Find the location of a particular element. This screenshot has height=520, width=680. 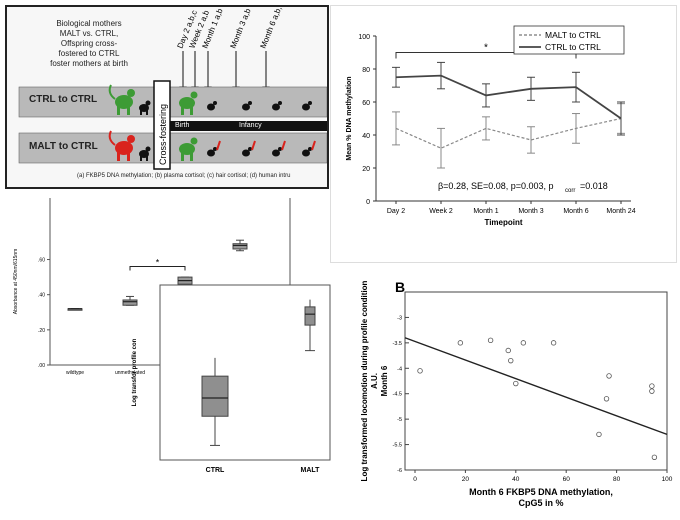

x-axis-title: Month 6 FKBP5 DNA methylation, is located at coordinates (541, 492).